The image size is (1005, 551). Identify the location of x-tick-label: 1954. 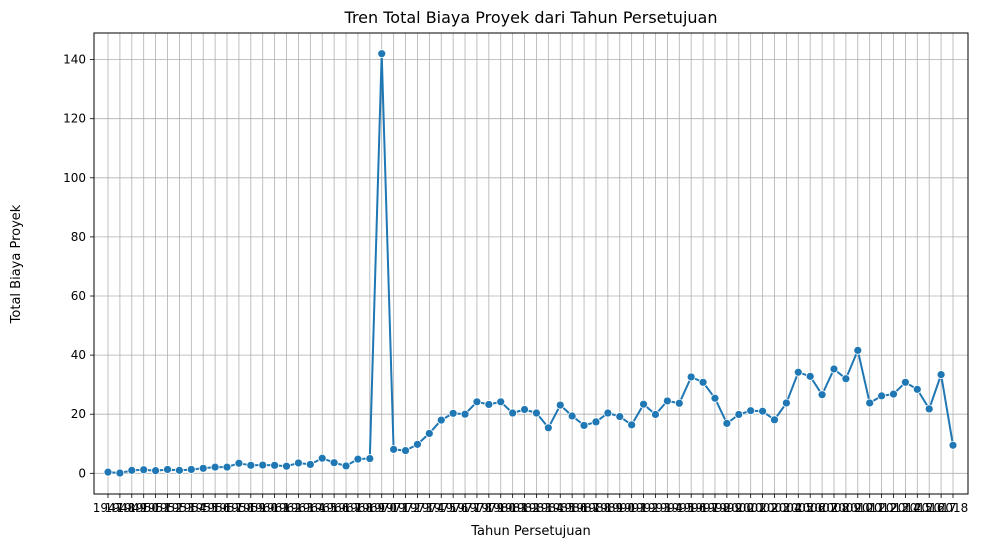
(191, 508).